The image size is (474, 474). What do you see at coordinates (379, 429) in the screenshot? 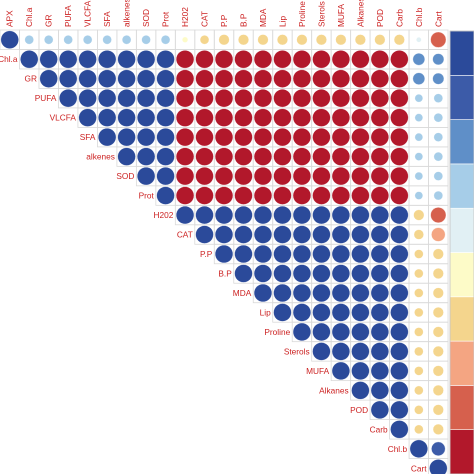
I see `row-label: Carb` at bounding box center [379, 429].